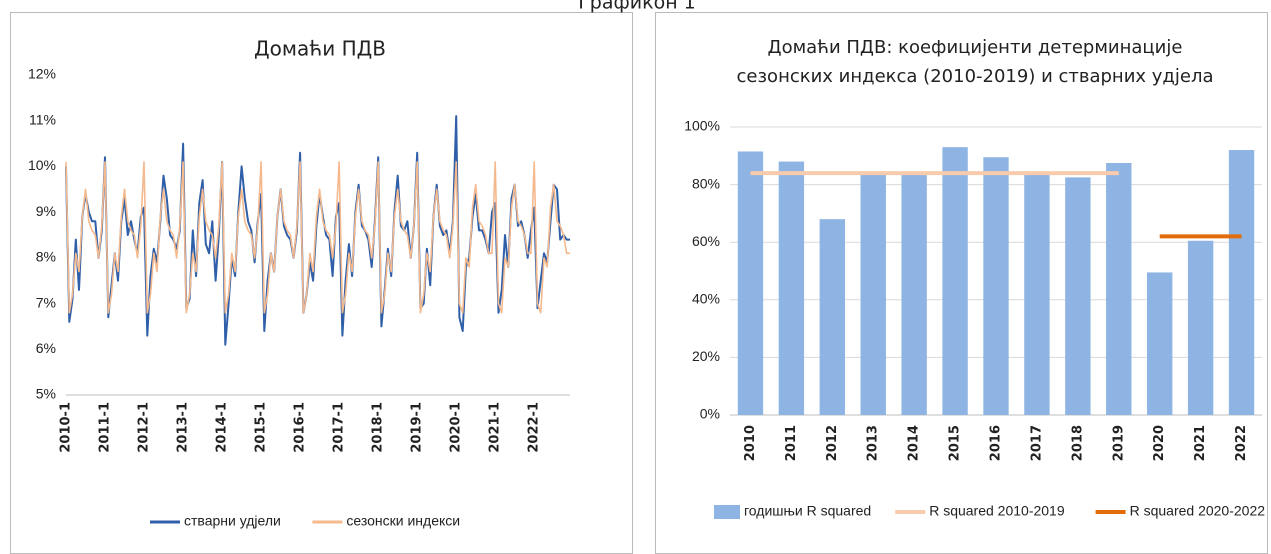 Image resolution: width=1271 pixels, height=554 pixels. Describe the element at coordinates (222, 427) in the screenshot. I see `x-tick-label: 2014-1` at that location.